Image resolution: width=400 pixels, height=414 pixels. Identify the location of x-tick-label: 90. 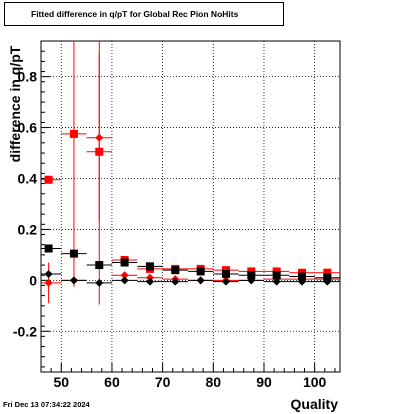
(264, 382).